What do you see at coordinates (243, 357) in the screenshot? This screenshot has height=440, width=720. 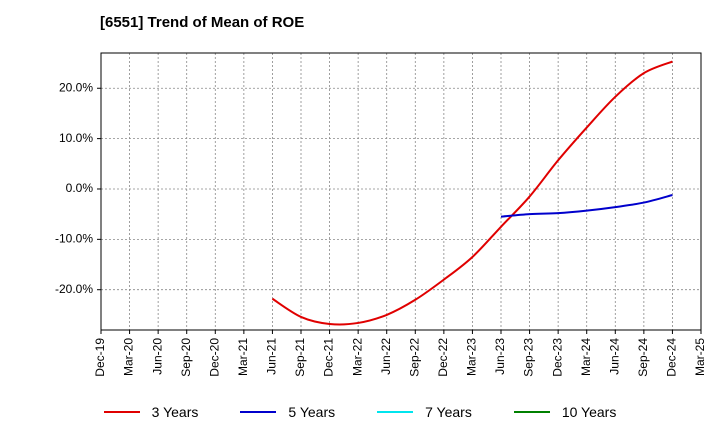 I see `x-tick-label: Mar-21` at bounding box center [243, 357].